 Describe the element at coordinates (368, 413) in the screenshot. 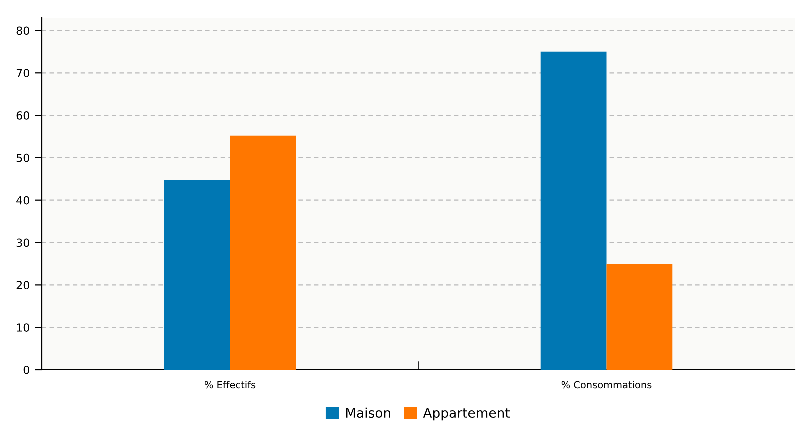

I see `legend-label: Maison` at that location.